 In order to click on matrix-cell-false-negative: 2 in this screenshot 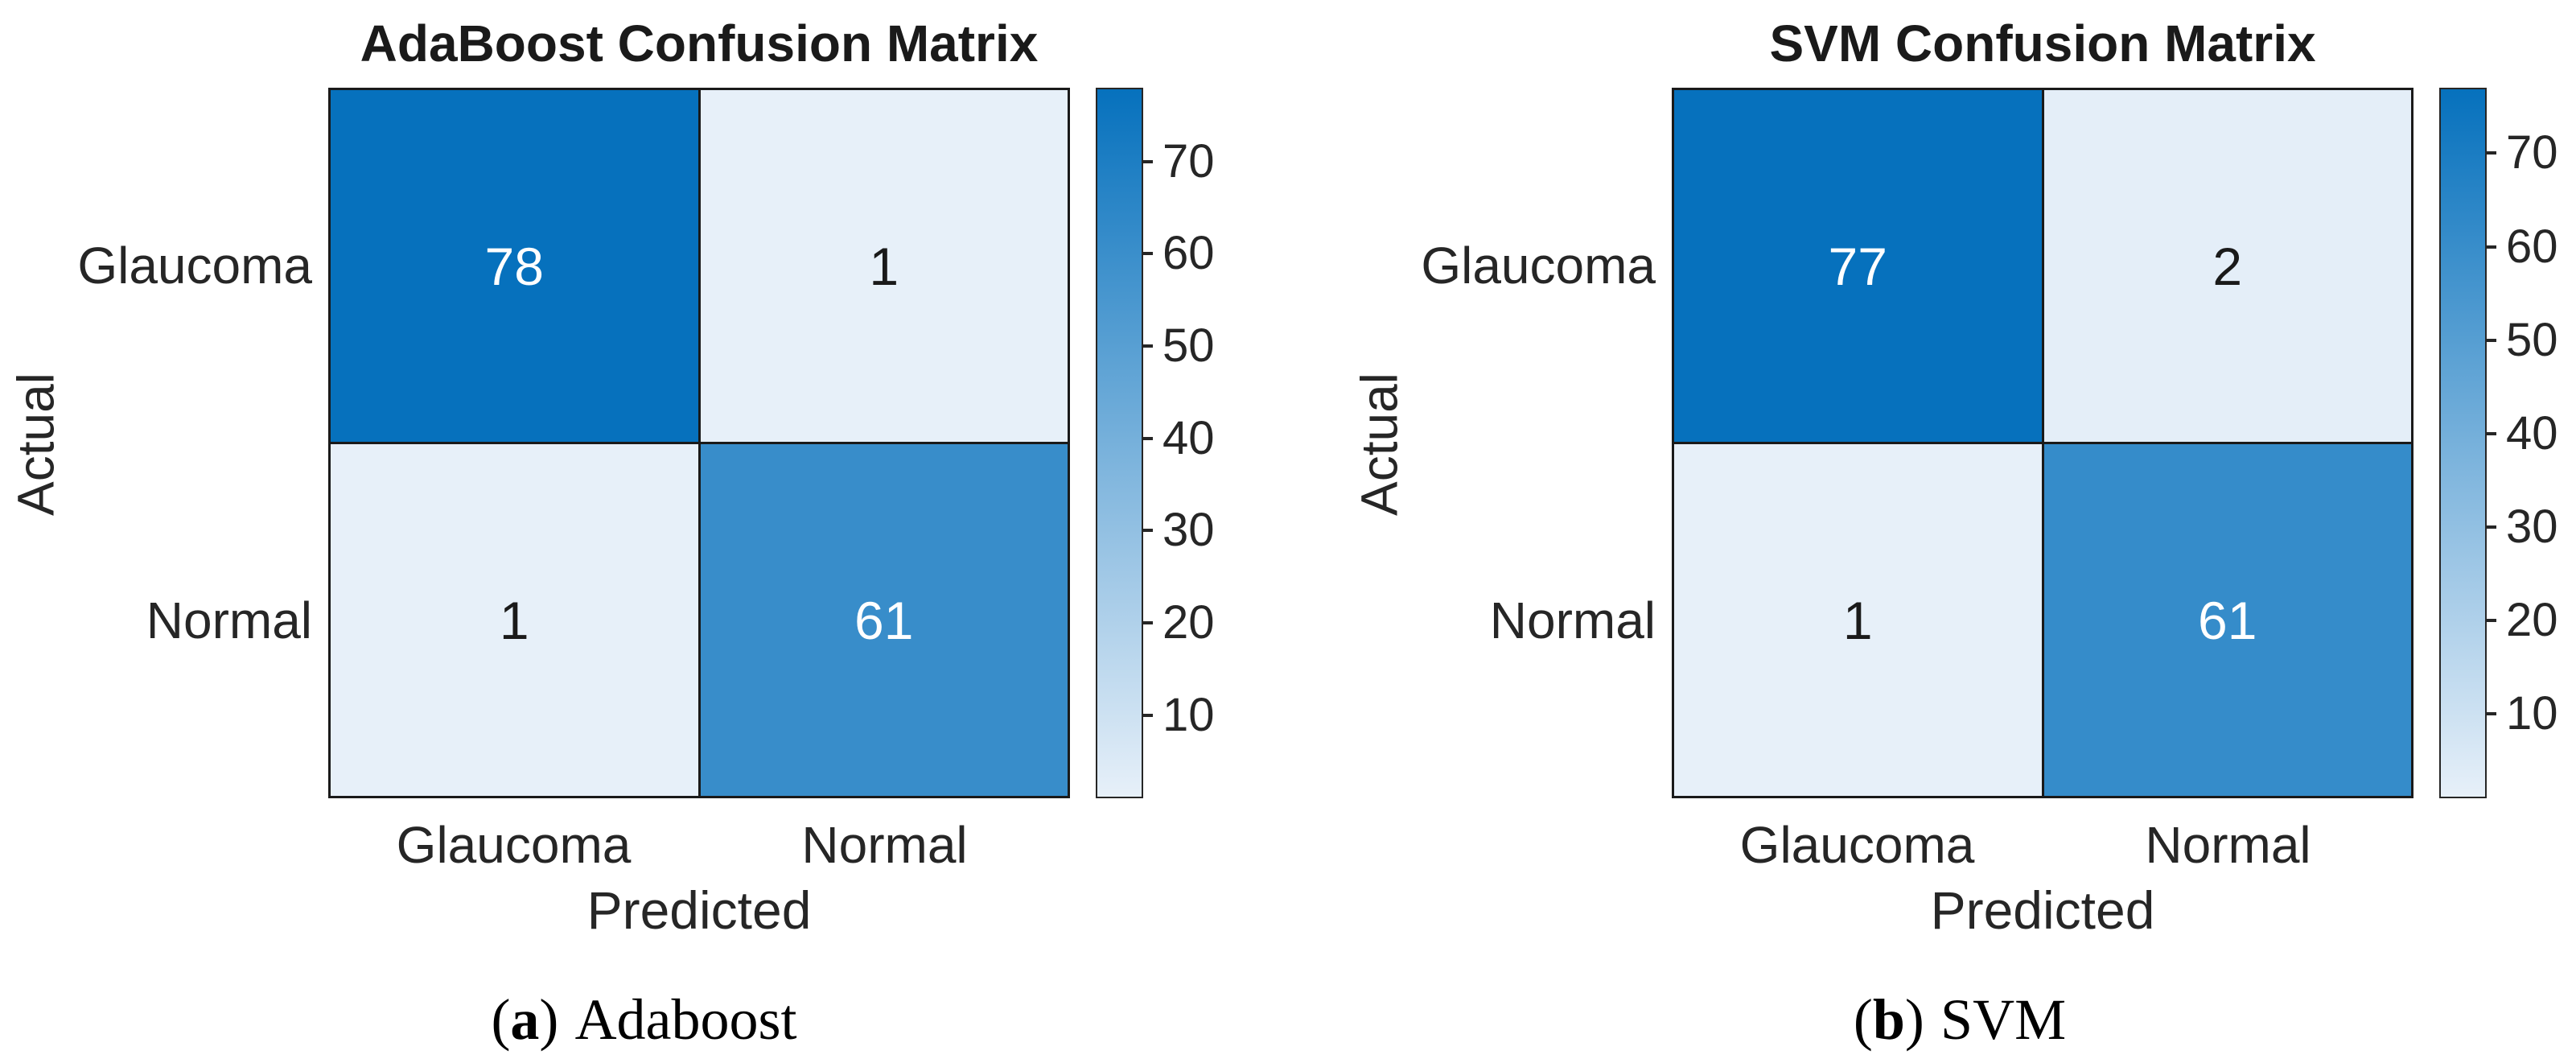, I will do `click(2227, 266)`.